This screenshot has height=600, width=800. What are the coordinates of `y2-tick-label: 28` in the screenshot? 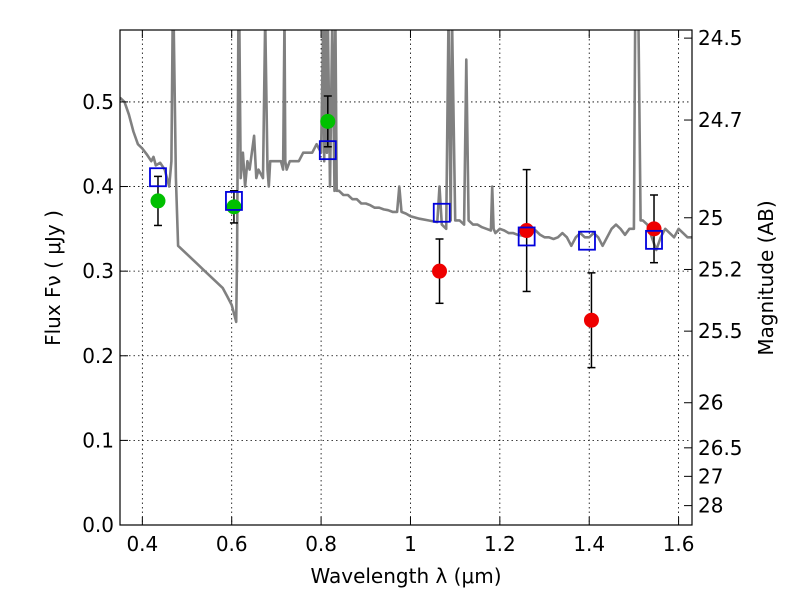 It's located at (710, 506).